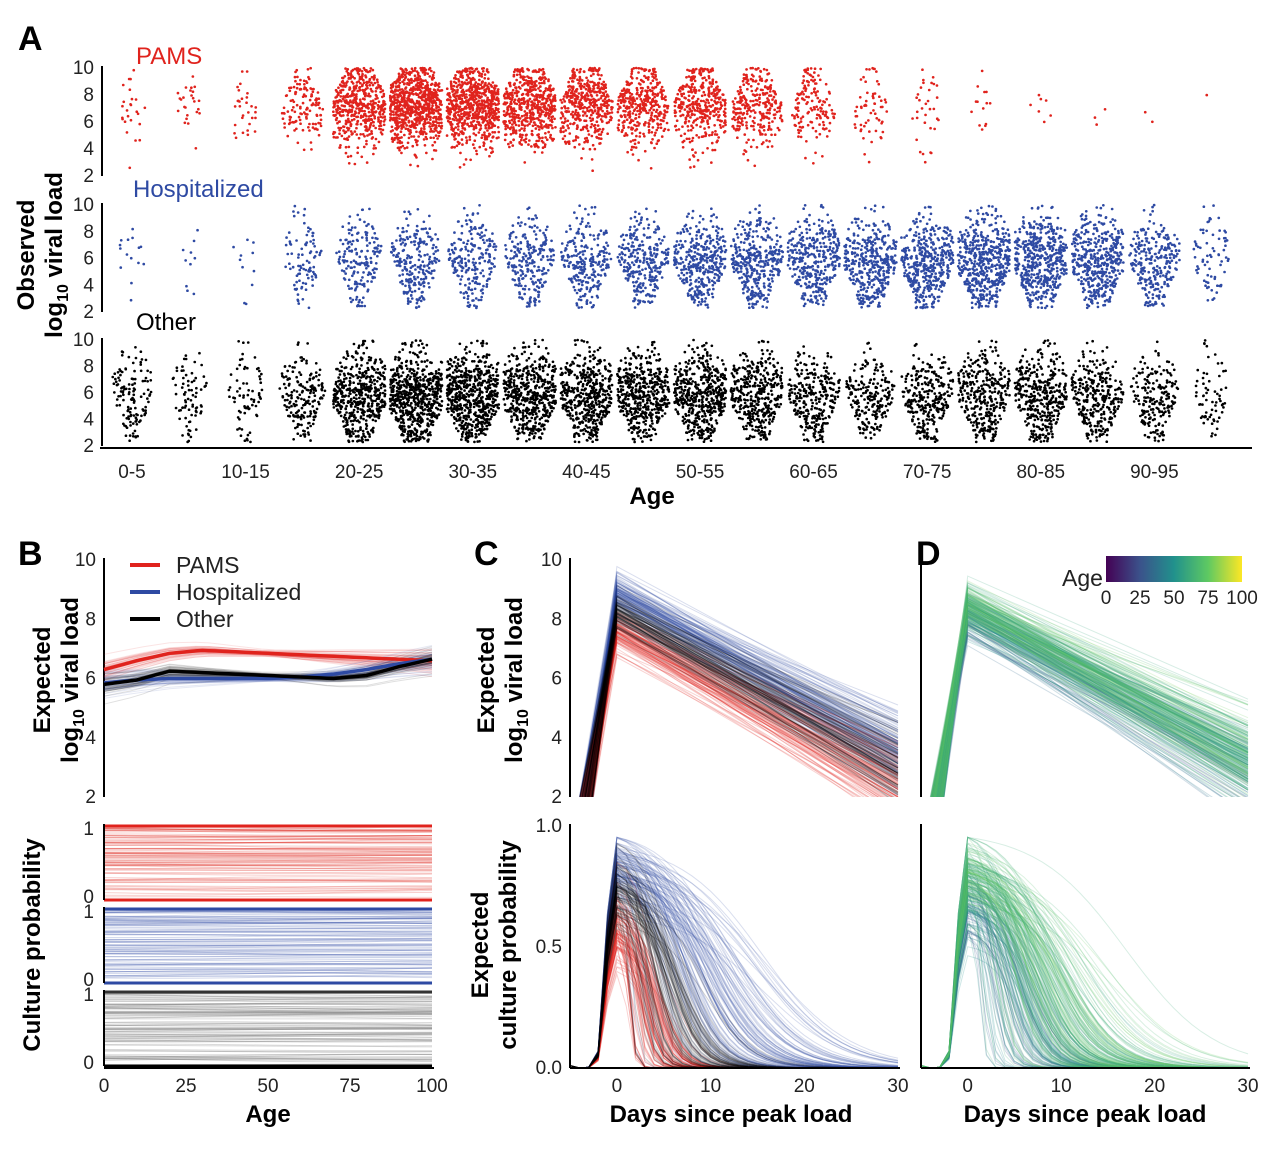  I want to click on panel-a-y-tick-label: 2, so click(88, 446).